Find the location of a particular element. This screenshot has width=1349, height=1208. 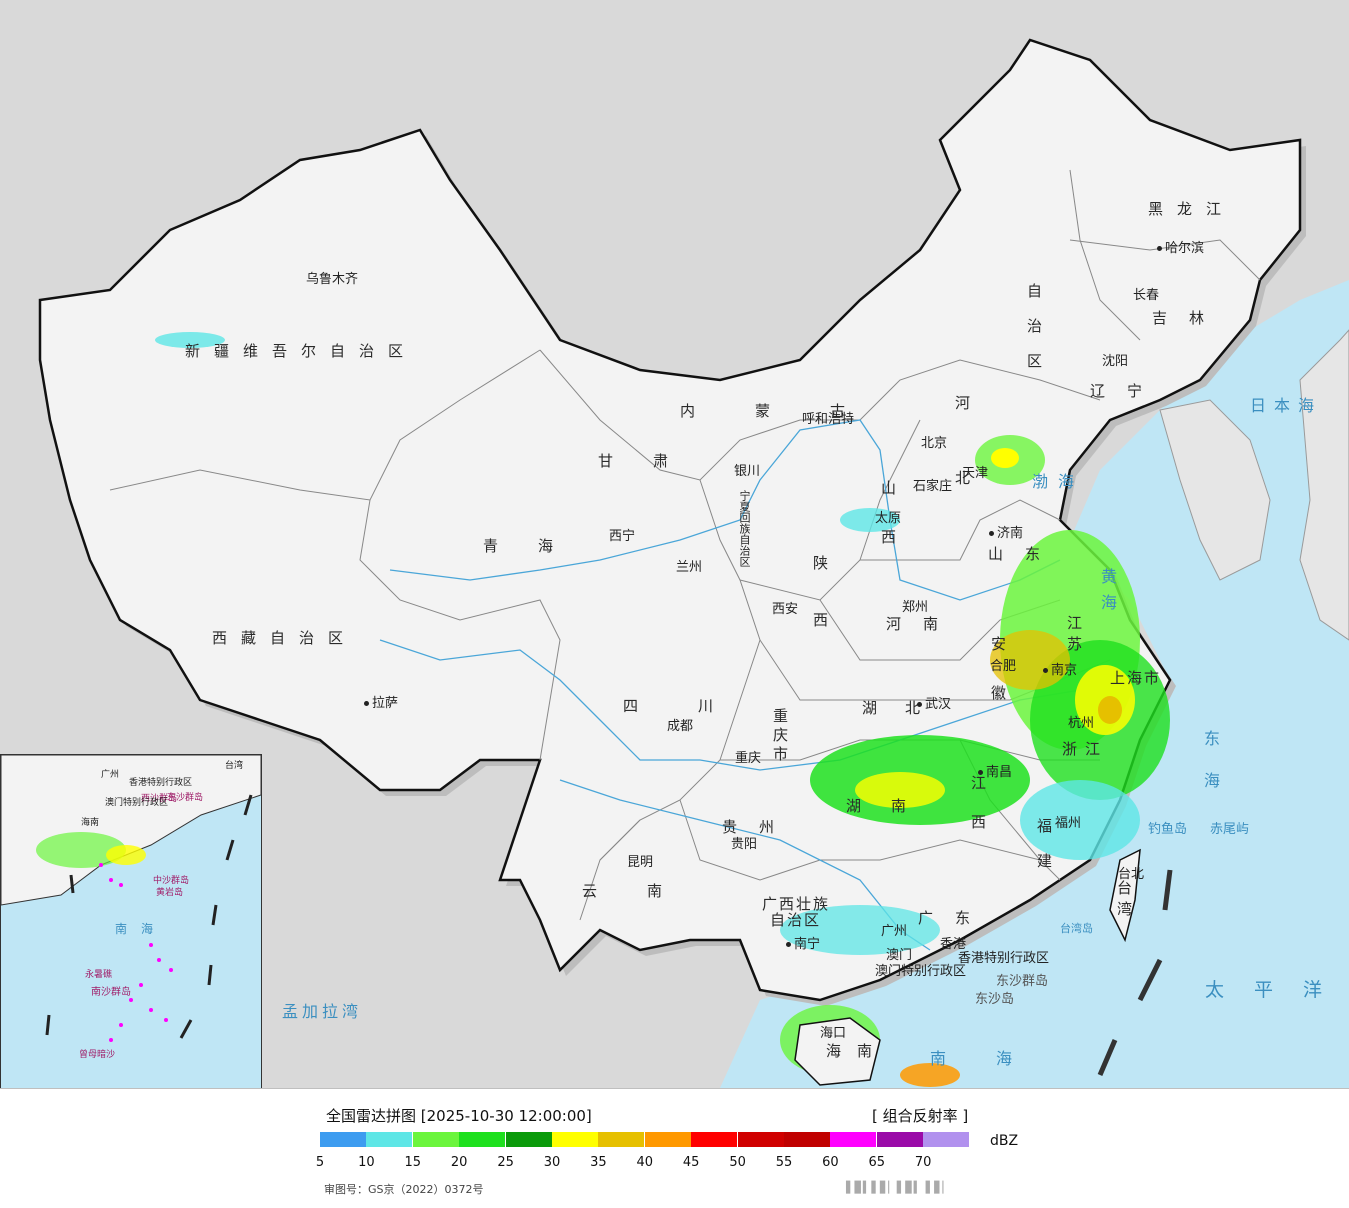

inset-svg is located at coordinates (131, 898).